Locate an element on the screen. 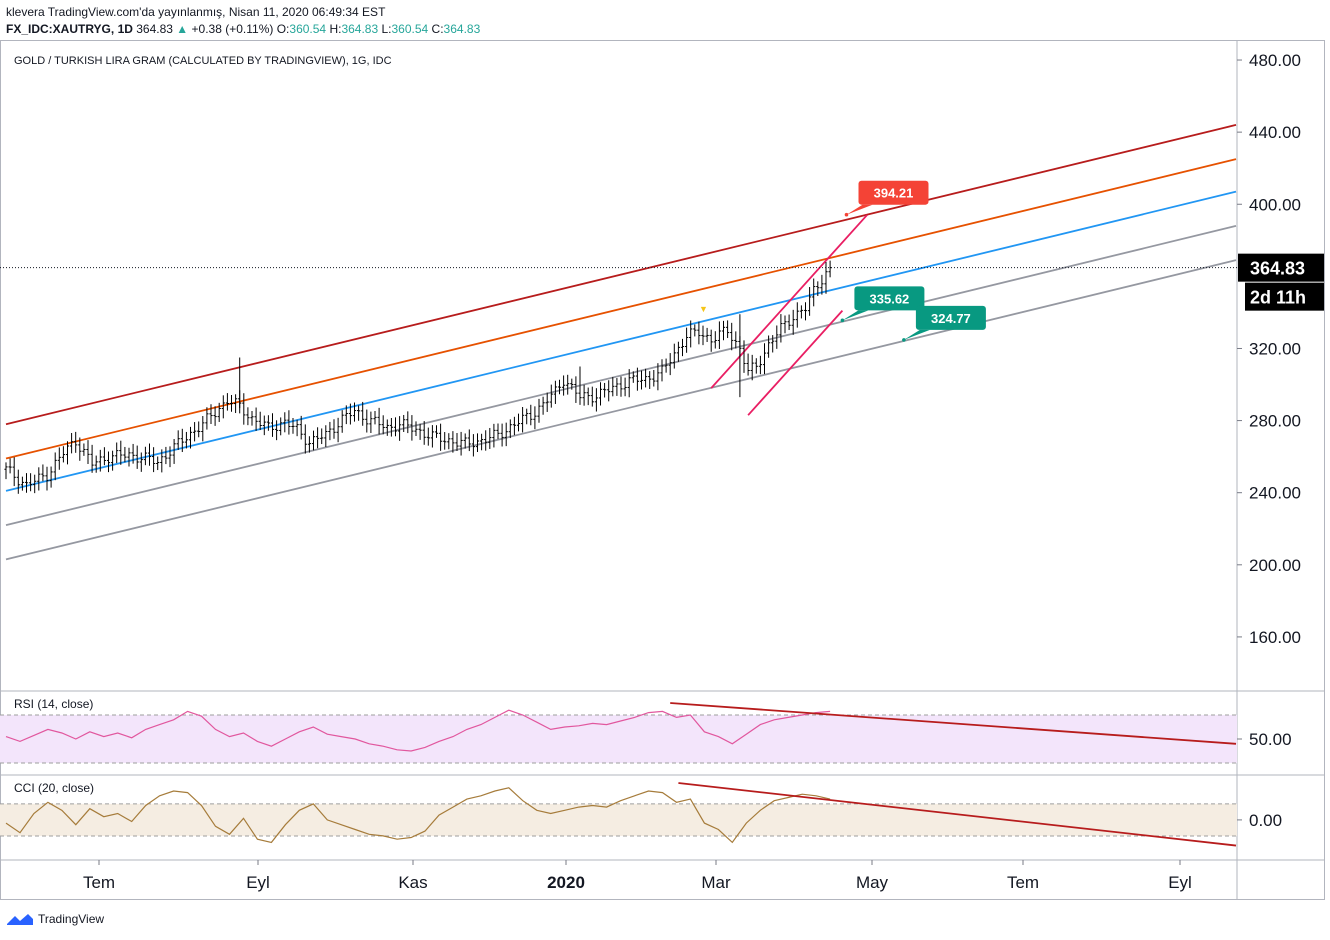 The width and height of the screenshot is (1330, 940). brand-name: TradingView is located at coordinates (71, 919).